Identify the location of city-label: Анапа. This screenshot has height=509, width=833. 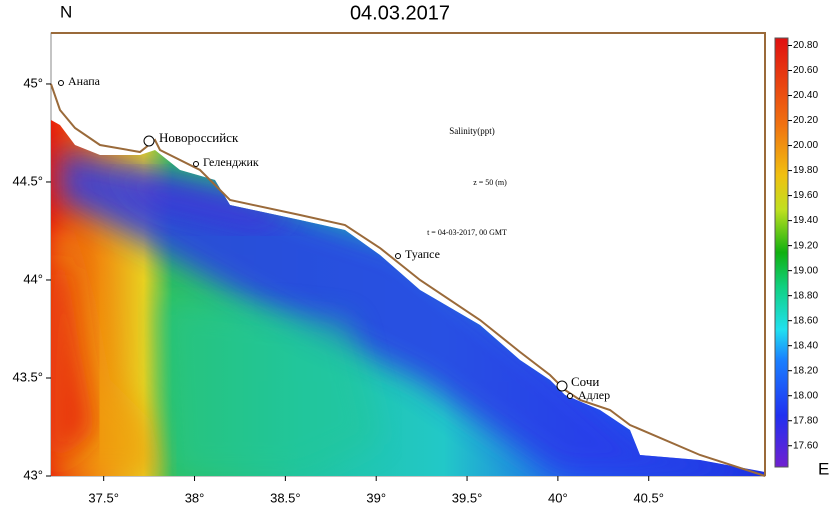
(84, 81).